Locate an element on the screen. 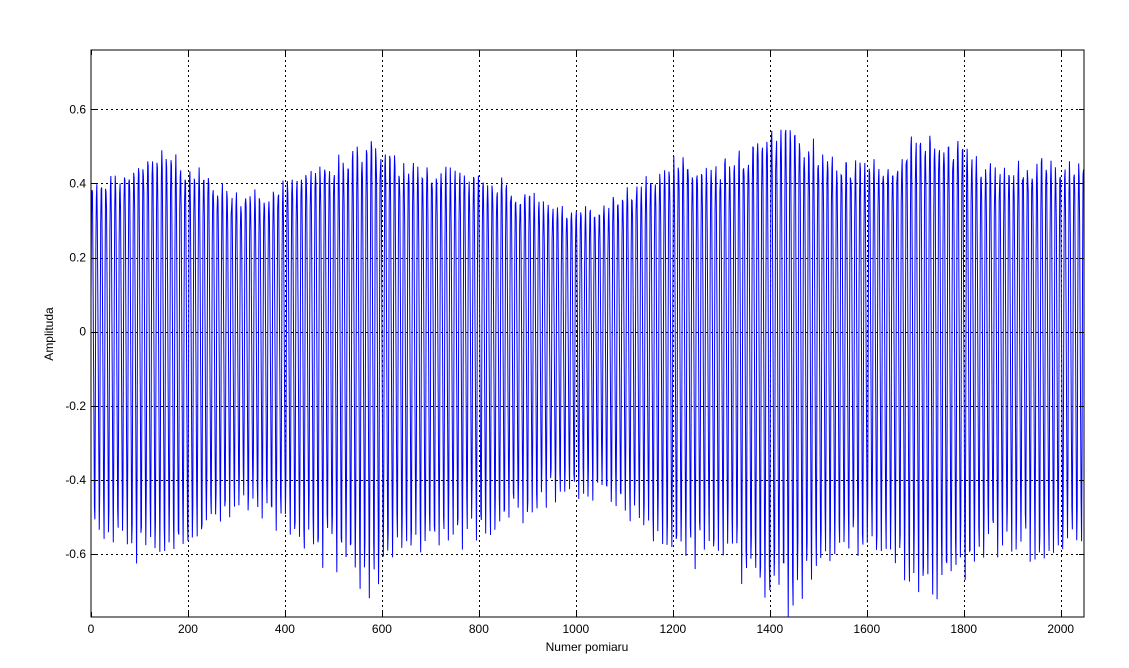  x-tick-label: 600 is located at coordinates (382, 629).